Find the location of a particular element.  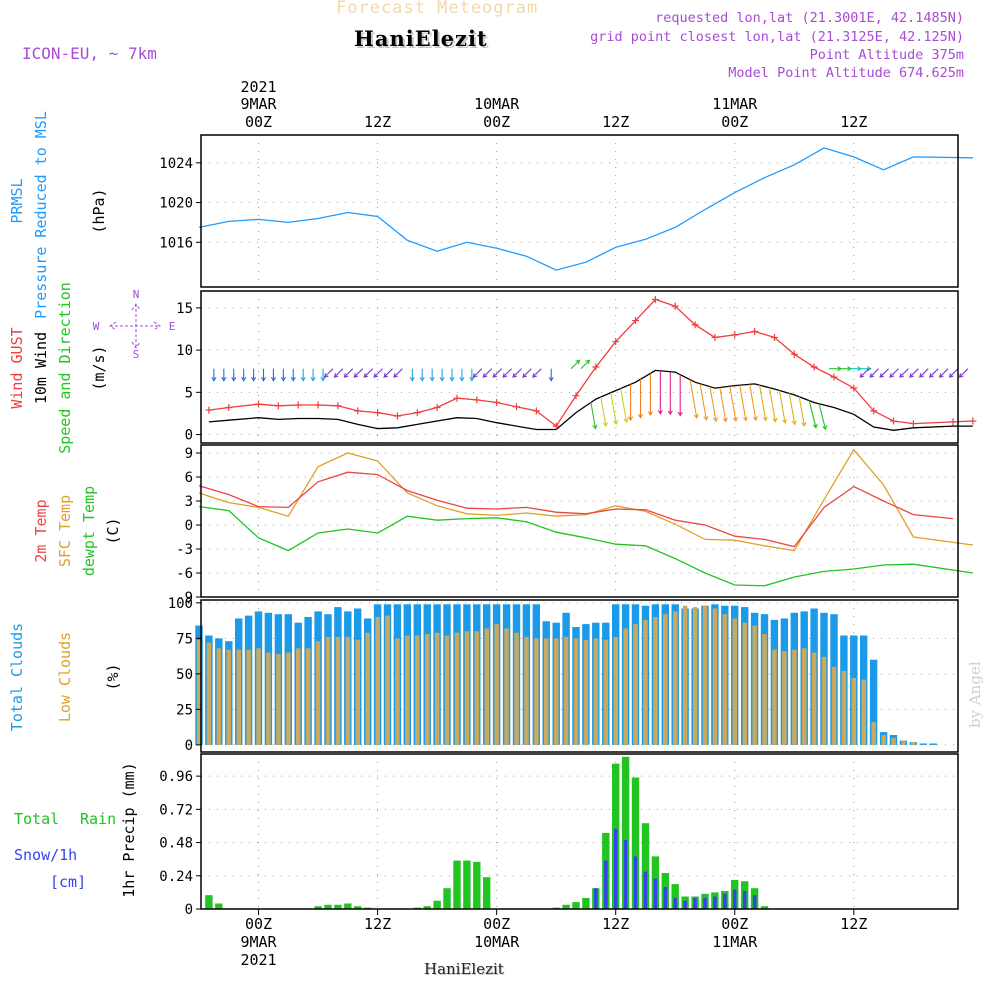

wind-ytick-label: 10 is located at coordinates (184, 351).